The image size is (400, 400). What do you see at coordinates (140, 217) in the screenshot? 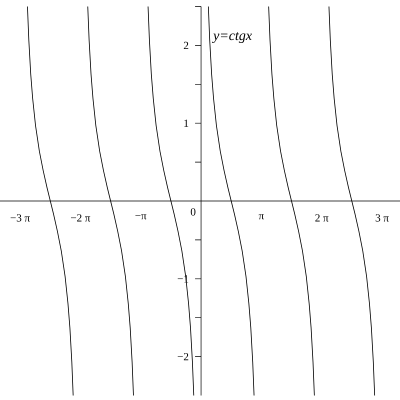
I see `x-tick-label: −π` at bounding box center [140, 217].